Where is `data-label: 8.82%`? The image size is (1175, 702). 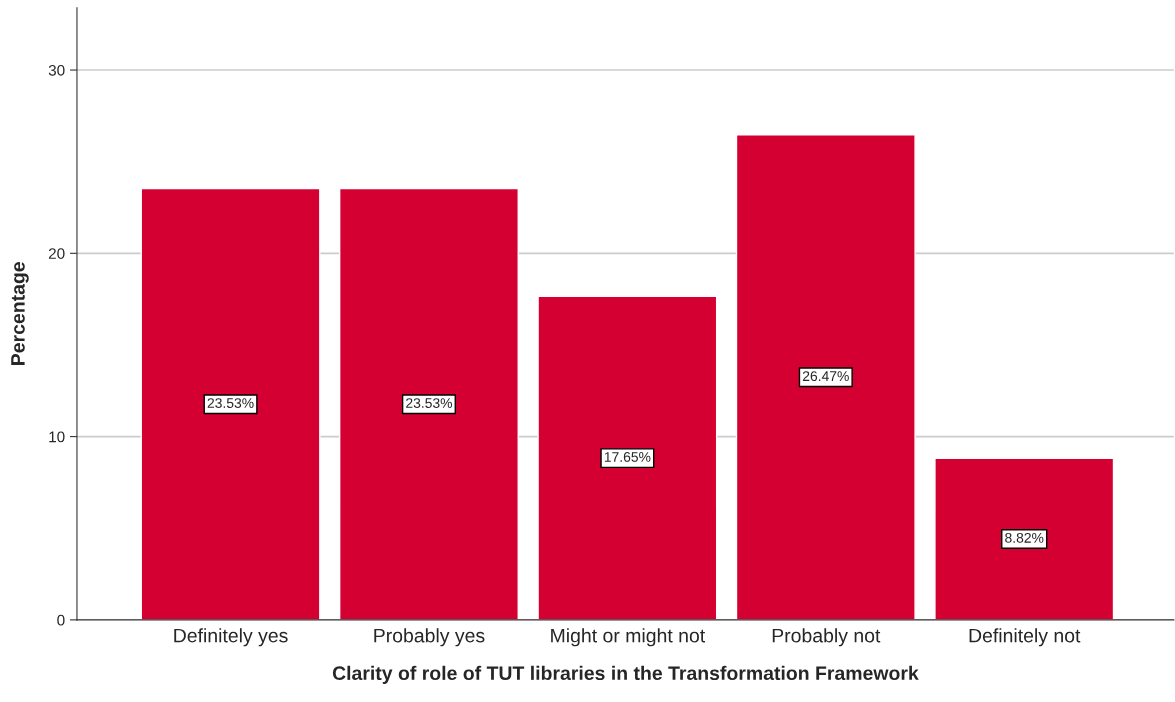 data-label: 8.82% is located at coordinates (1024, 537).